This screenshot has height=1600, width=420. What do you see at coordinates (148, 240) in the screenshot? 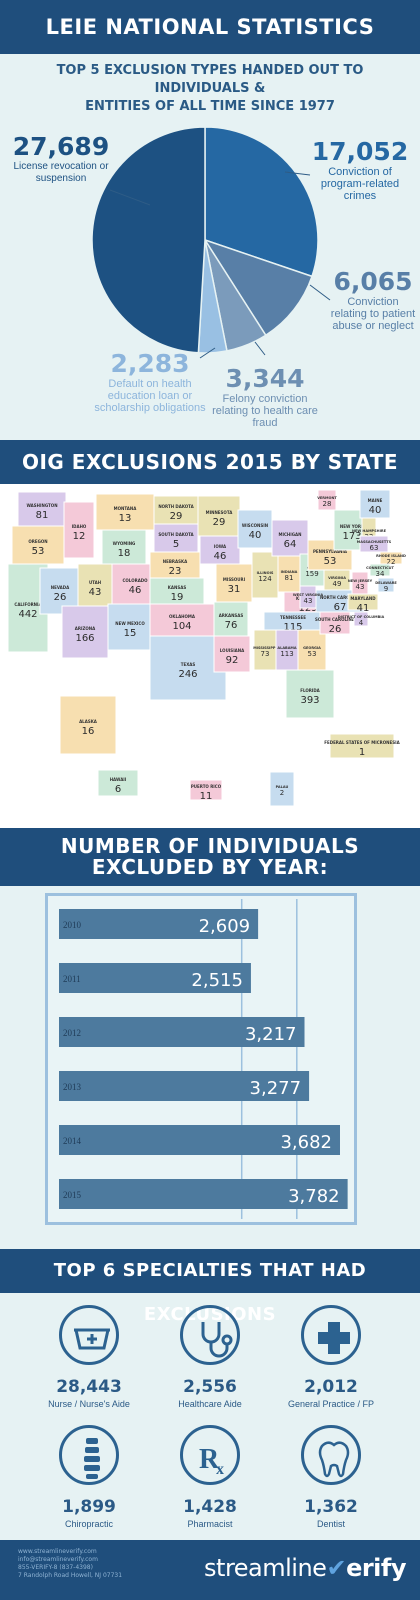
I see `pie-slice-license` at bounding box center [148, 240].